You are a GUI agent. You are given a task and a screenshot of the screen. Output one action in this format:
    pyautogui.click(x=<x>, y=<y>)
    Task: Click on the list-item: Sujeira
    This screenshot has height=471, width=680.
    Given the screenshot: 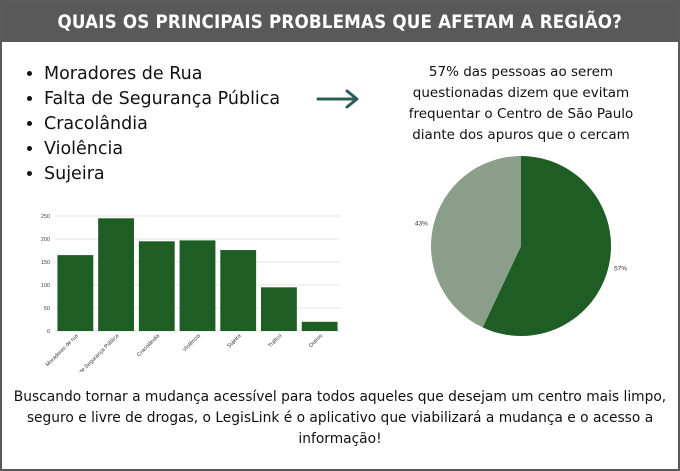 What is the action you would take?
    pyautogui.click(x=162, y=174)
    